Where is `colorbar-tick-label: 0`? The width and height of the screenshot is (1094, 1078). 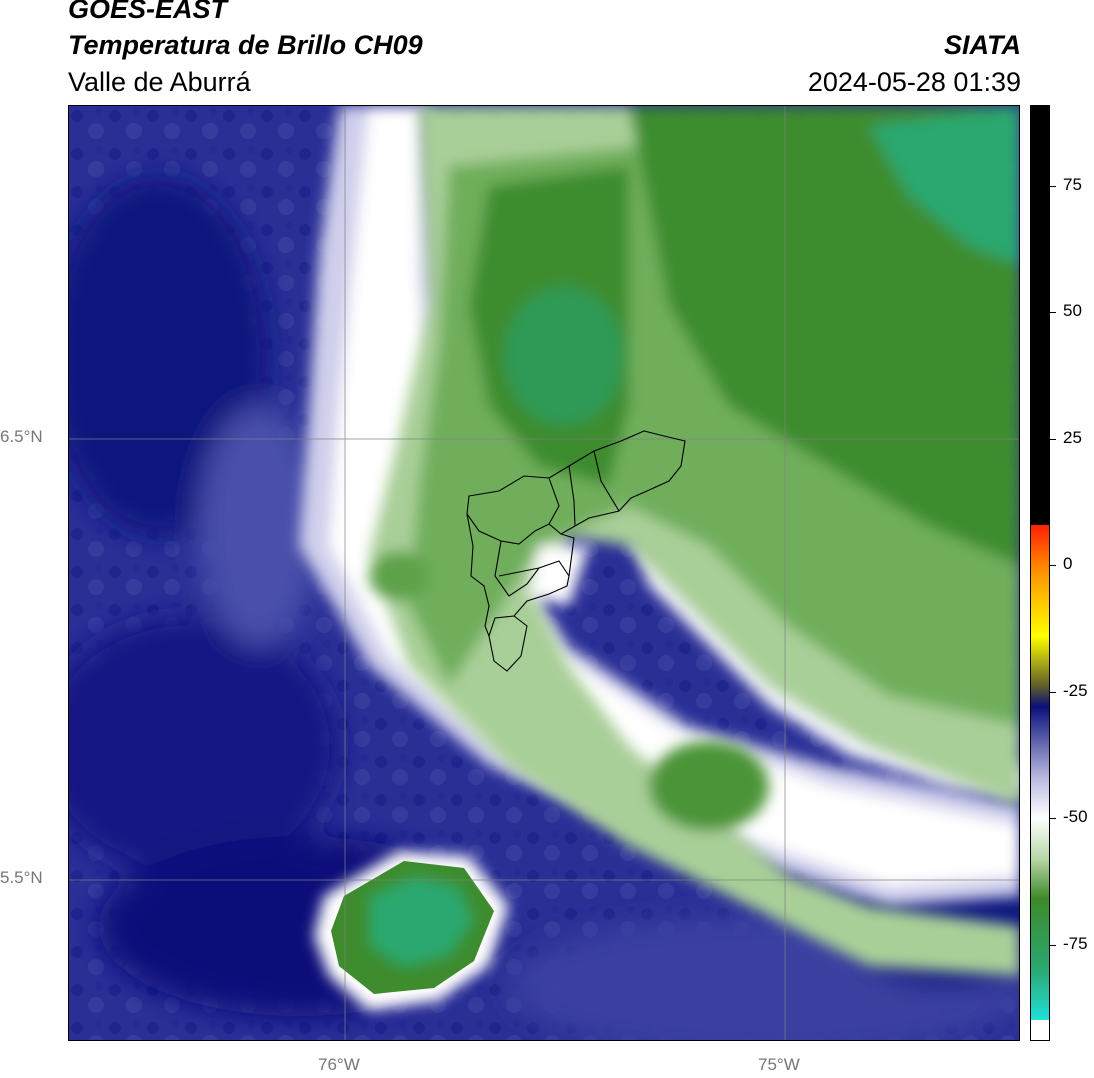 colorbar-tick-label: 0 is located at coordinates (1068, 564).